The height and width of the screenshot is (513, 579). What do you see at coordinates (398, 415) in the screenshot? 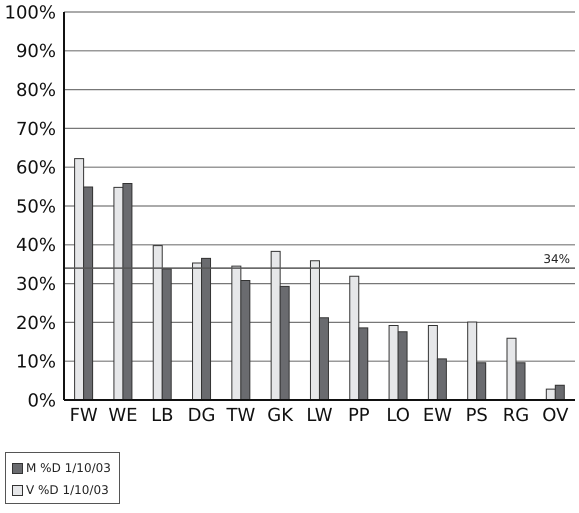
I see `x-tick-label: LO` at bounding box center [398, 415].